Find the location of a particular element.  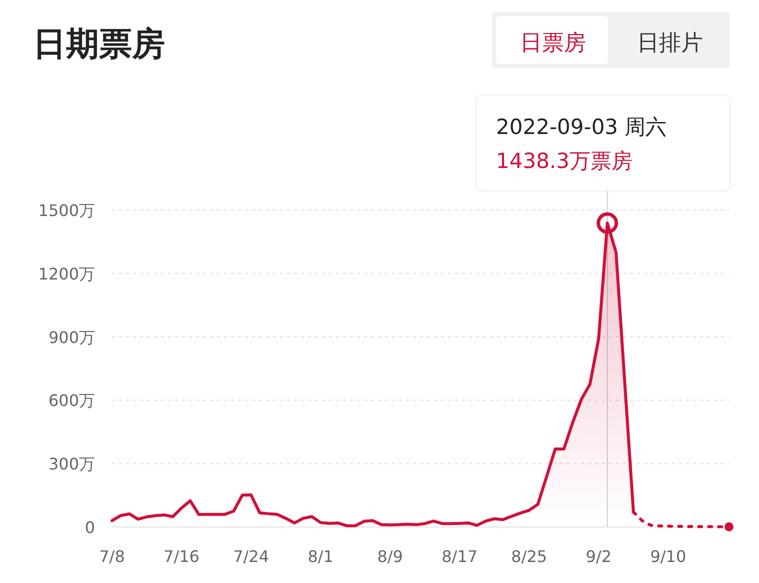

x-tick-label: 8/17 is located at coordinates (460, 556).